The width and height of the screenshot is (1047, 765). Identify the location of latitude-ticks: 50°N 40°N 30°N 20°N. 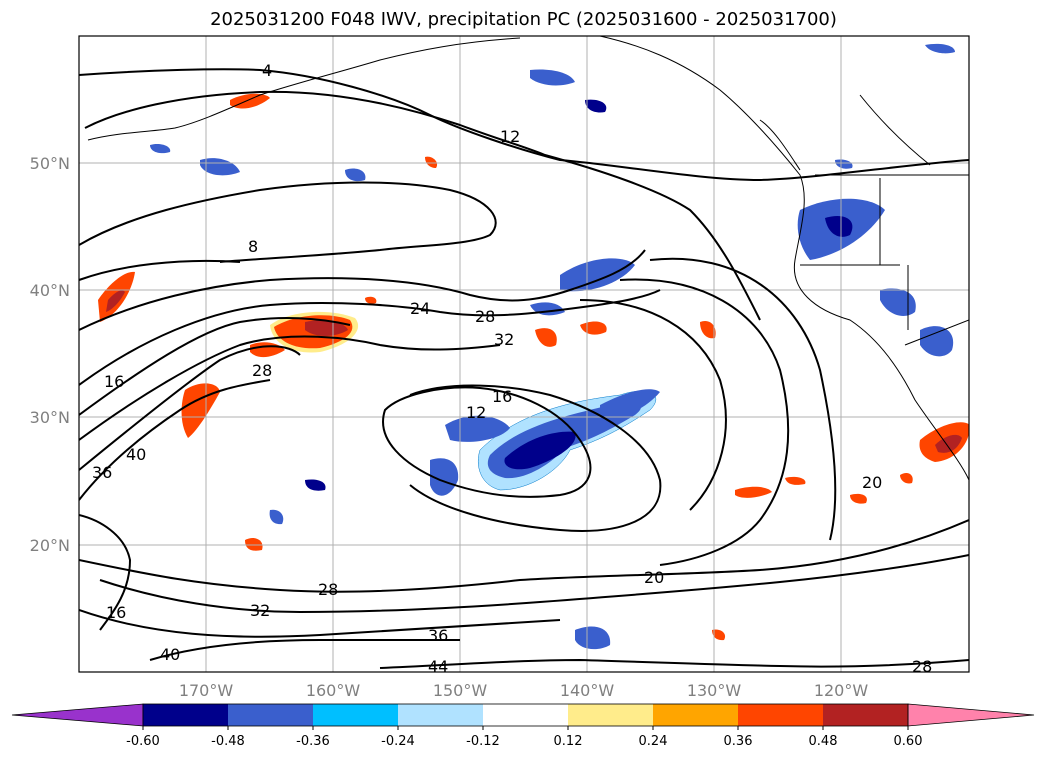
(50, 354).